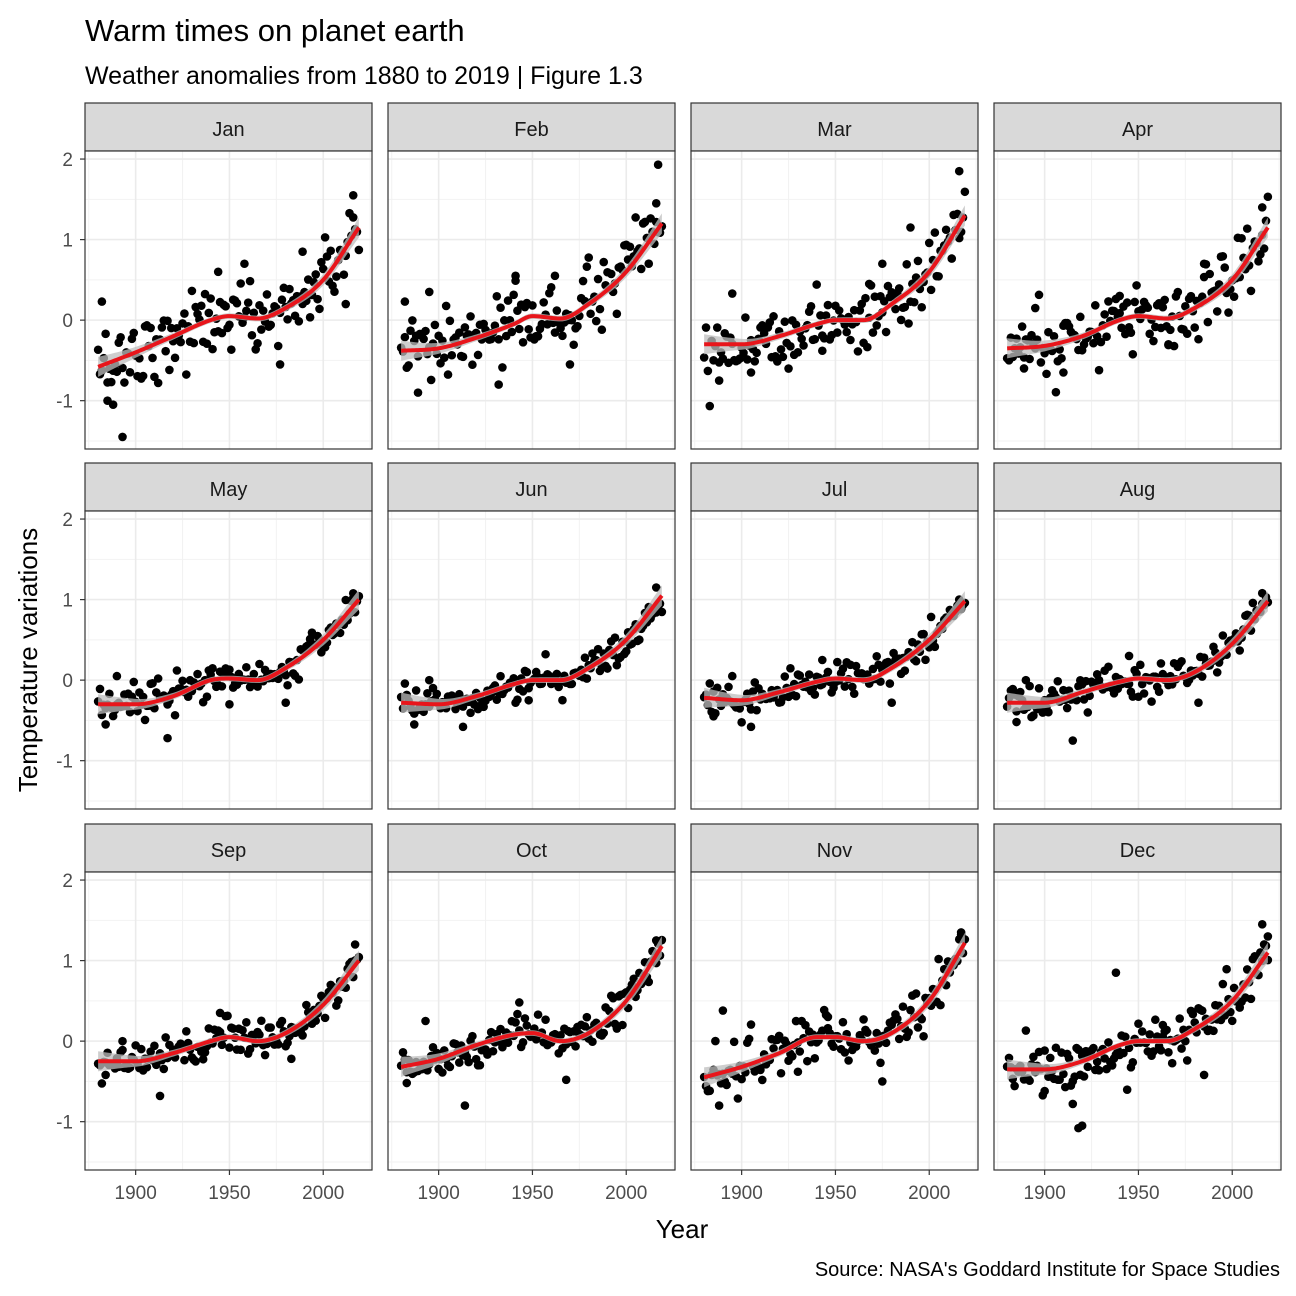 This screenshot has width=1296, height=1296. What do you see at coordinates (67, 520) in the screenshot?
I see `y-tick-label: 2` at bounding box center [67, 520].